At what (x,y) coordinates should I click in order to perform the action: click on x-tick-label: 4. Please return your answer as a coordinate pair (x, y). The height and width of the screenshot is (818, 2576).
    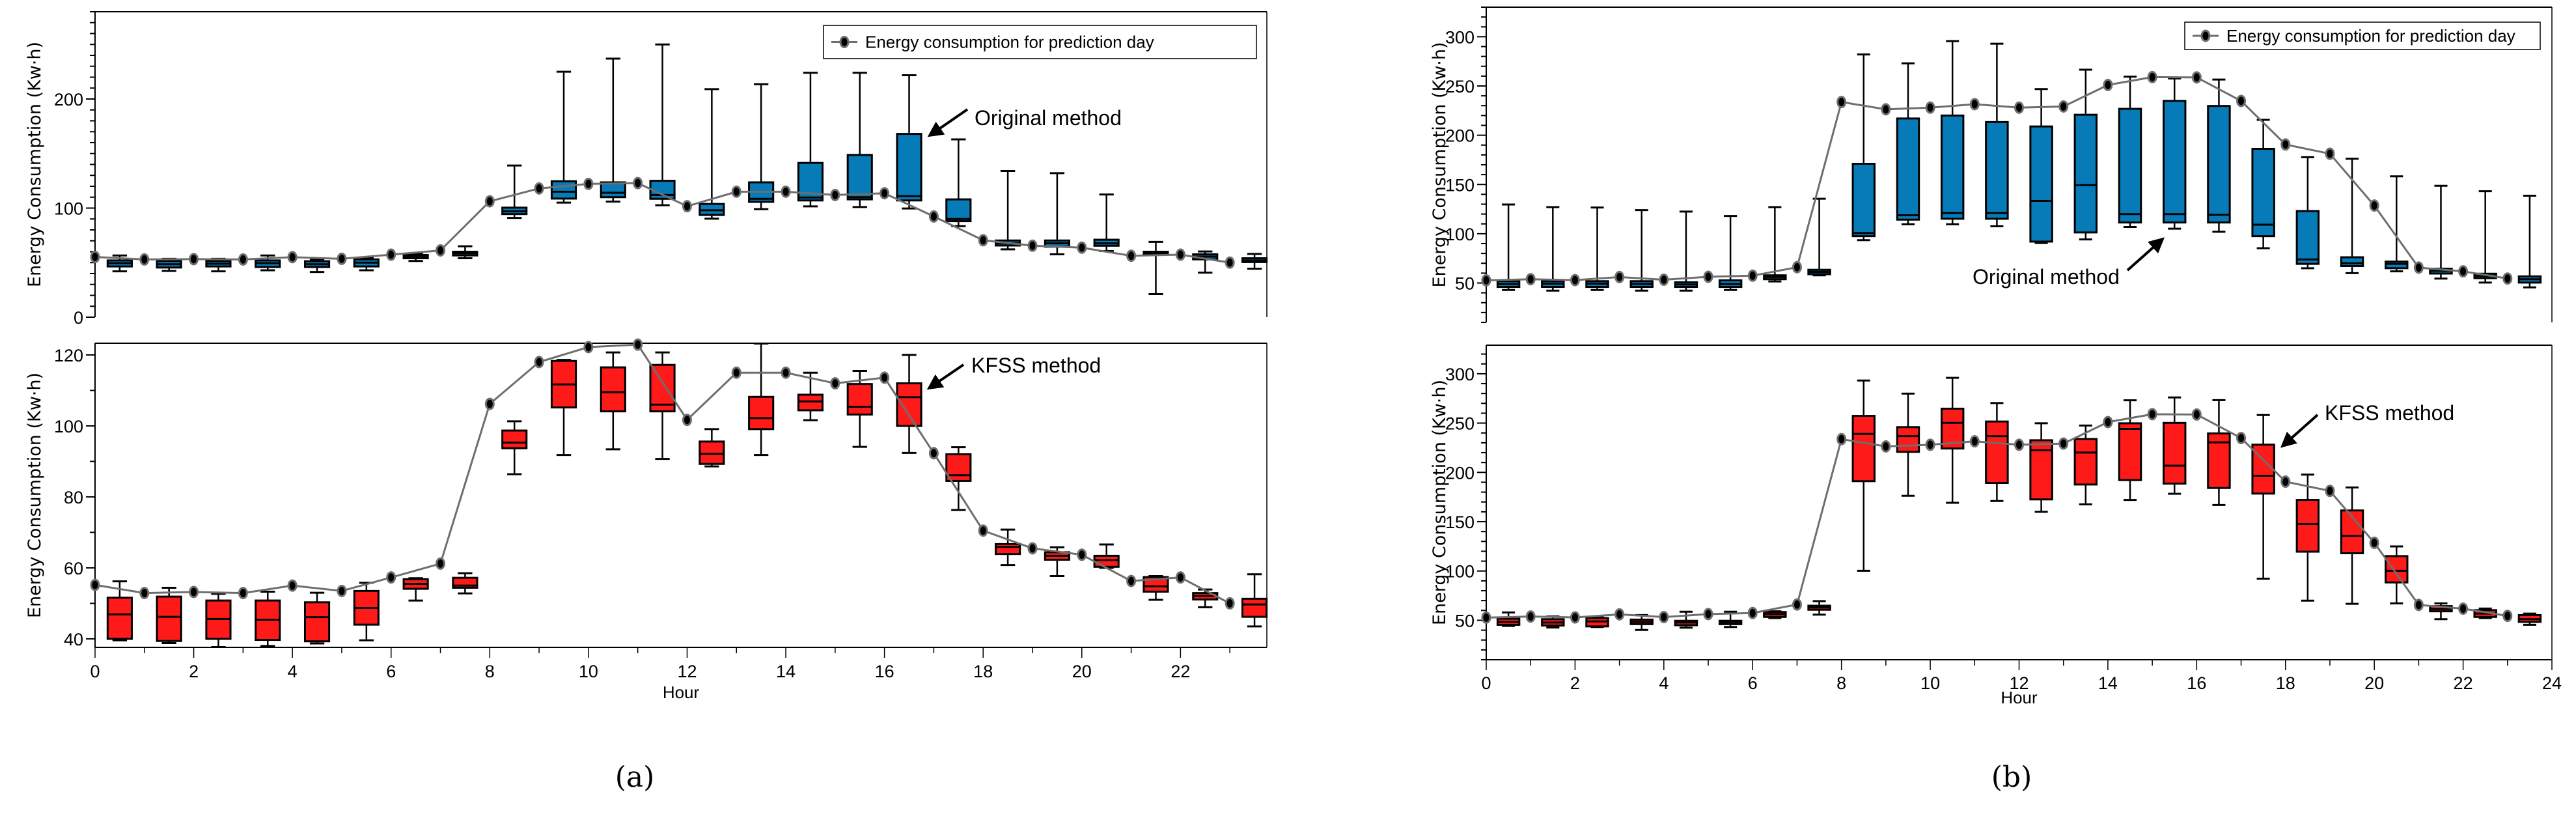
    Looking at the image, I should click on (1664, 683).